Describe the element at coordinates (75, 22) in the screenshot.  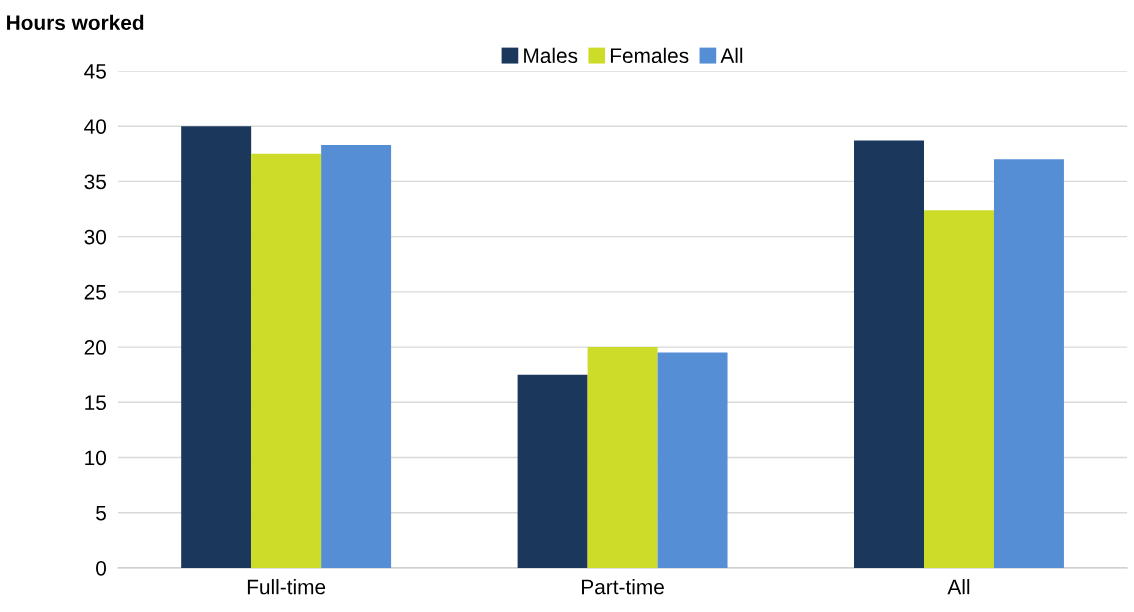
I see `y-axis-title: Hours worked` at that location.